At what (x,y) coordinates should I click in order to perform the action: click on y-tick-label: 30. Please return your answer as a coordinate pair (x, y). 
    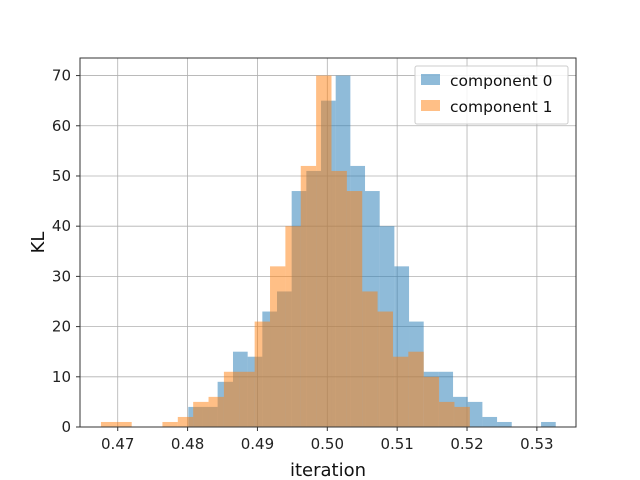
    Looking at the image, I should click on (61, 276).